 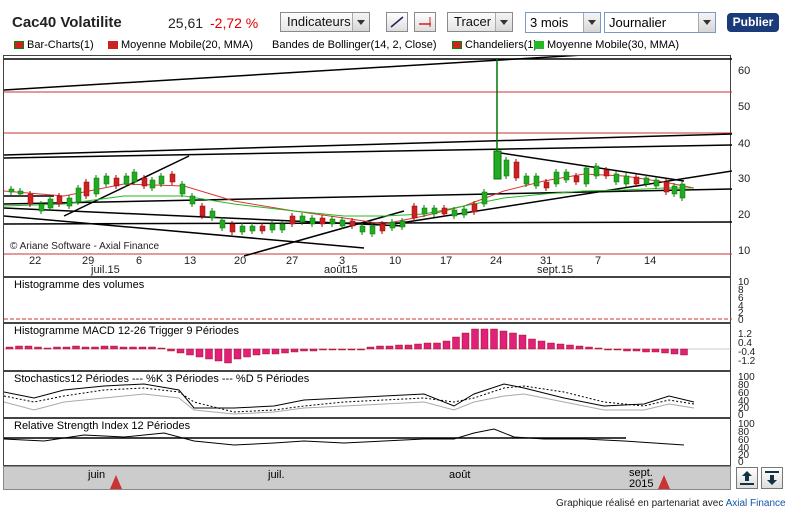 What do you see at coordinates (354, 45) in the screenshot?
I see `legend-item-bollinger: Bandes de Bollinger(14, 2, Close)` at bounding box center [354, 45].